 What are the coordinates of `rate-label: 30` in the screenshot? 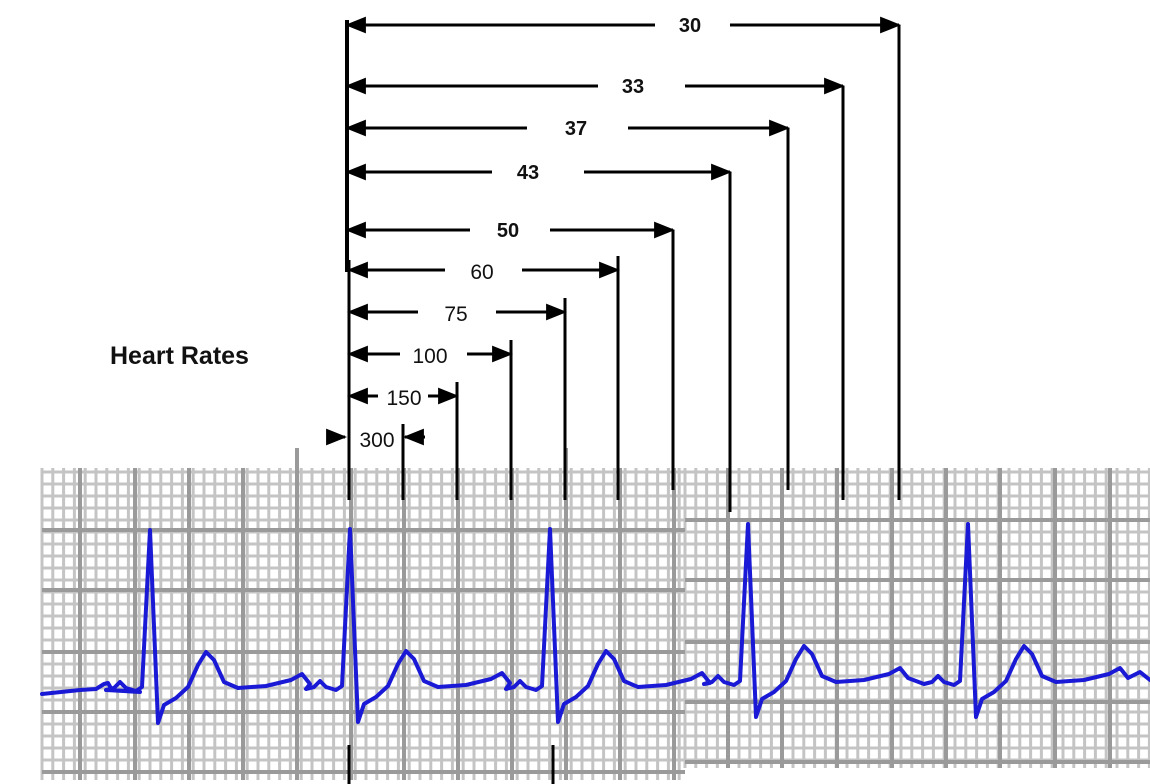 It's located at (690, 26).